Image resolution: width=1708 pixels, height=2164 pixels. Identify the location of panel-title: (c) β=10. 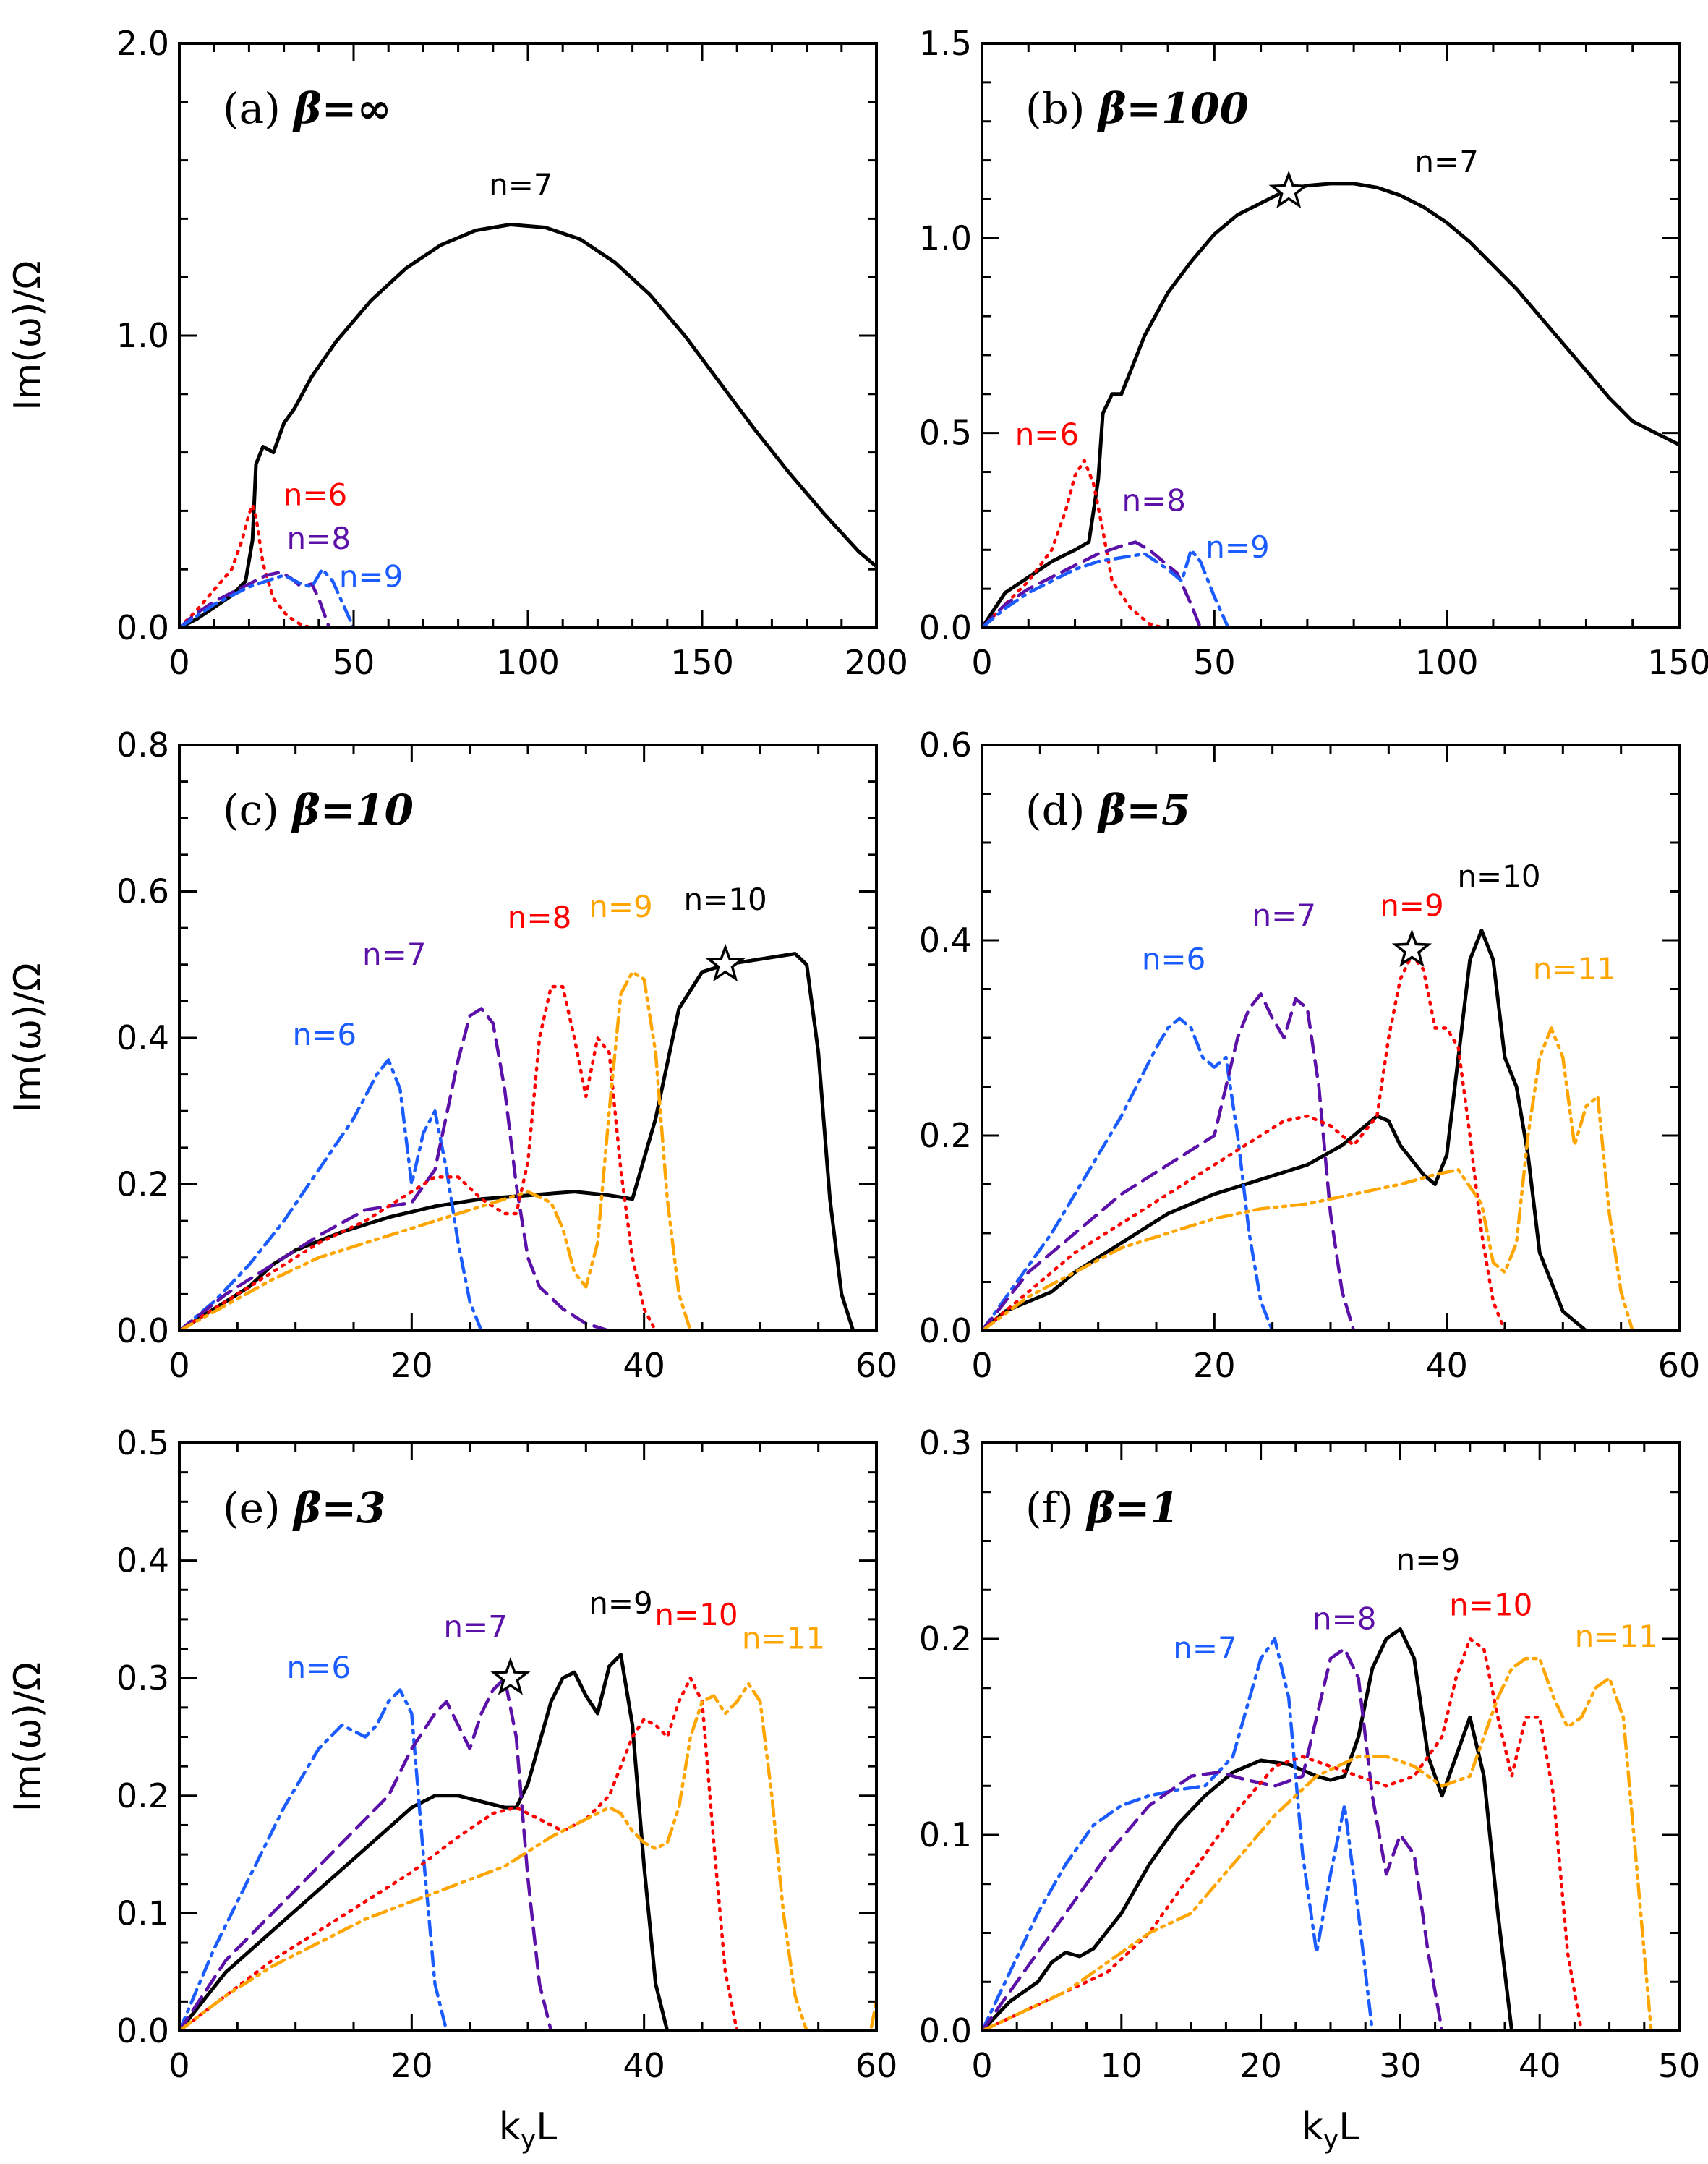
(319, 810).